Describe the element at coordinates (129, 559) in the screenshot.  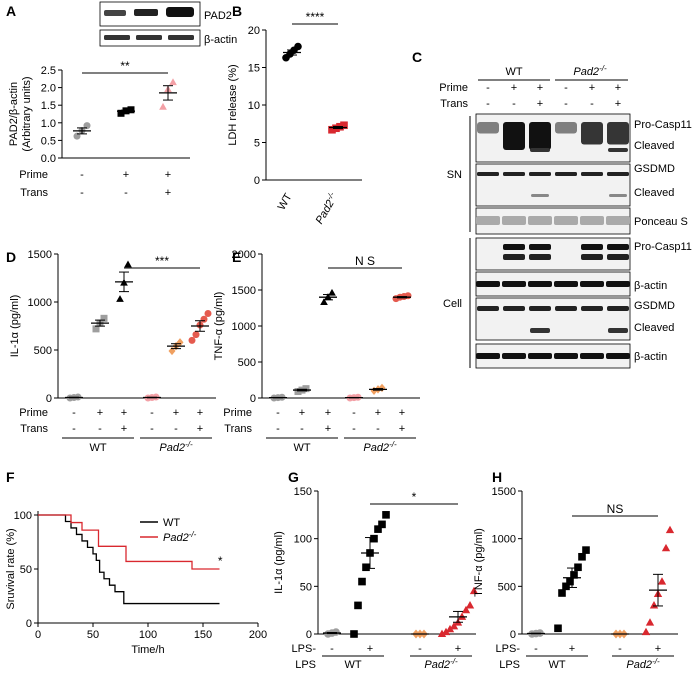
I see `series-line` at that location.